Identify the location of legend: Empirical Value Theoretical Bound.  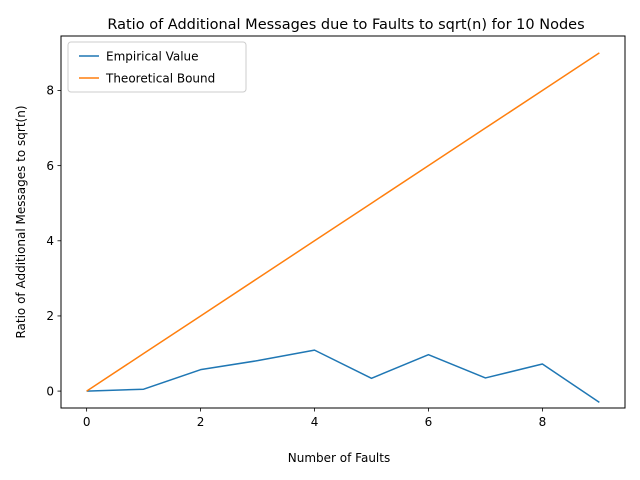
(157, 67).